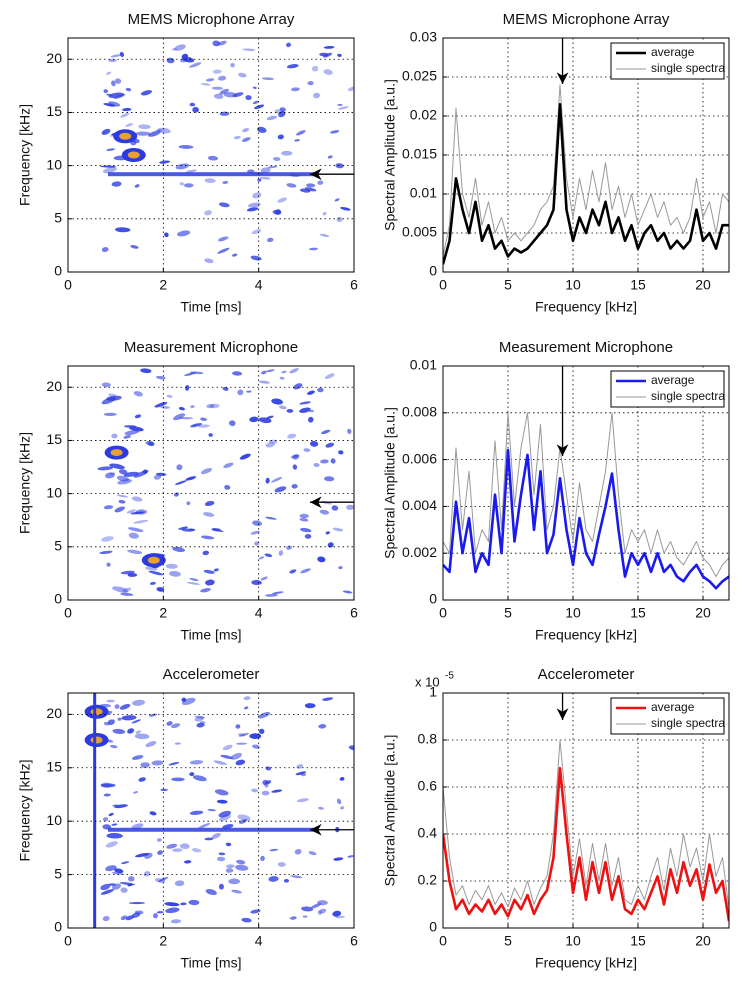 This screenshot has height=982, width=745. I want to click on y-tick-label: 0.02, so click(423, 115).